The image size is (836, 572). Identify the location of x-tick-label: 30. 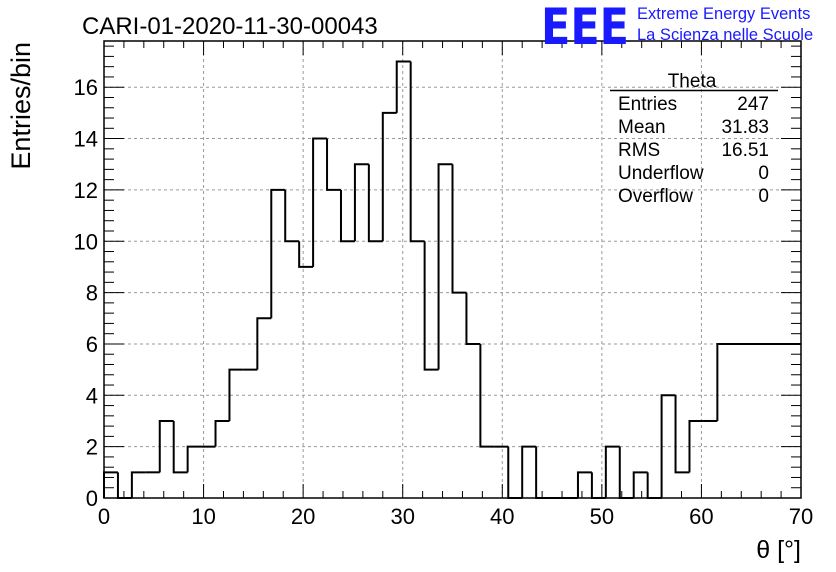
(402, 516).